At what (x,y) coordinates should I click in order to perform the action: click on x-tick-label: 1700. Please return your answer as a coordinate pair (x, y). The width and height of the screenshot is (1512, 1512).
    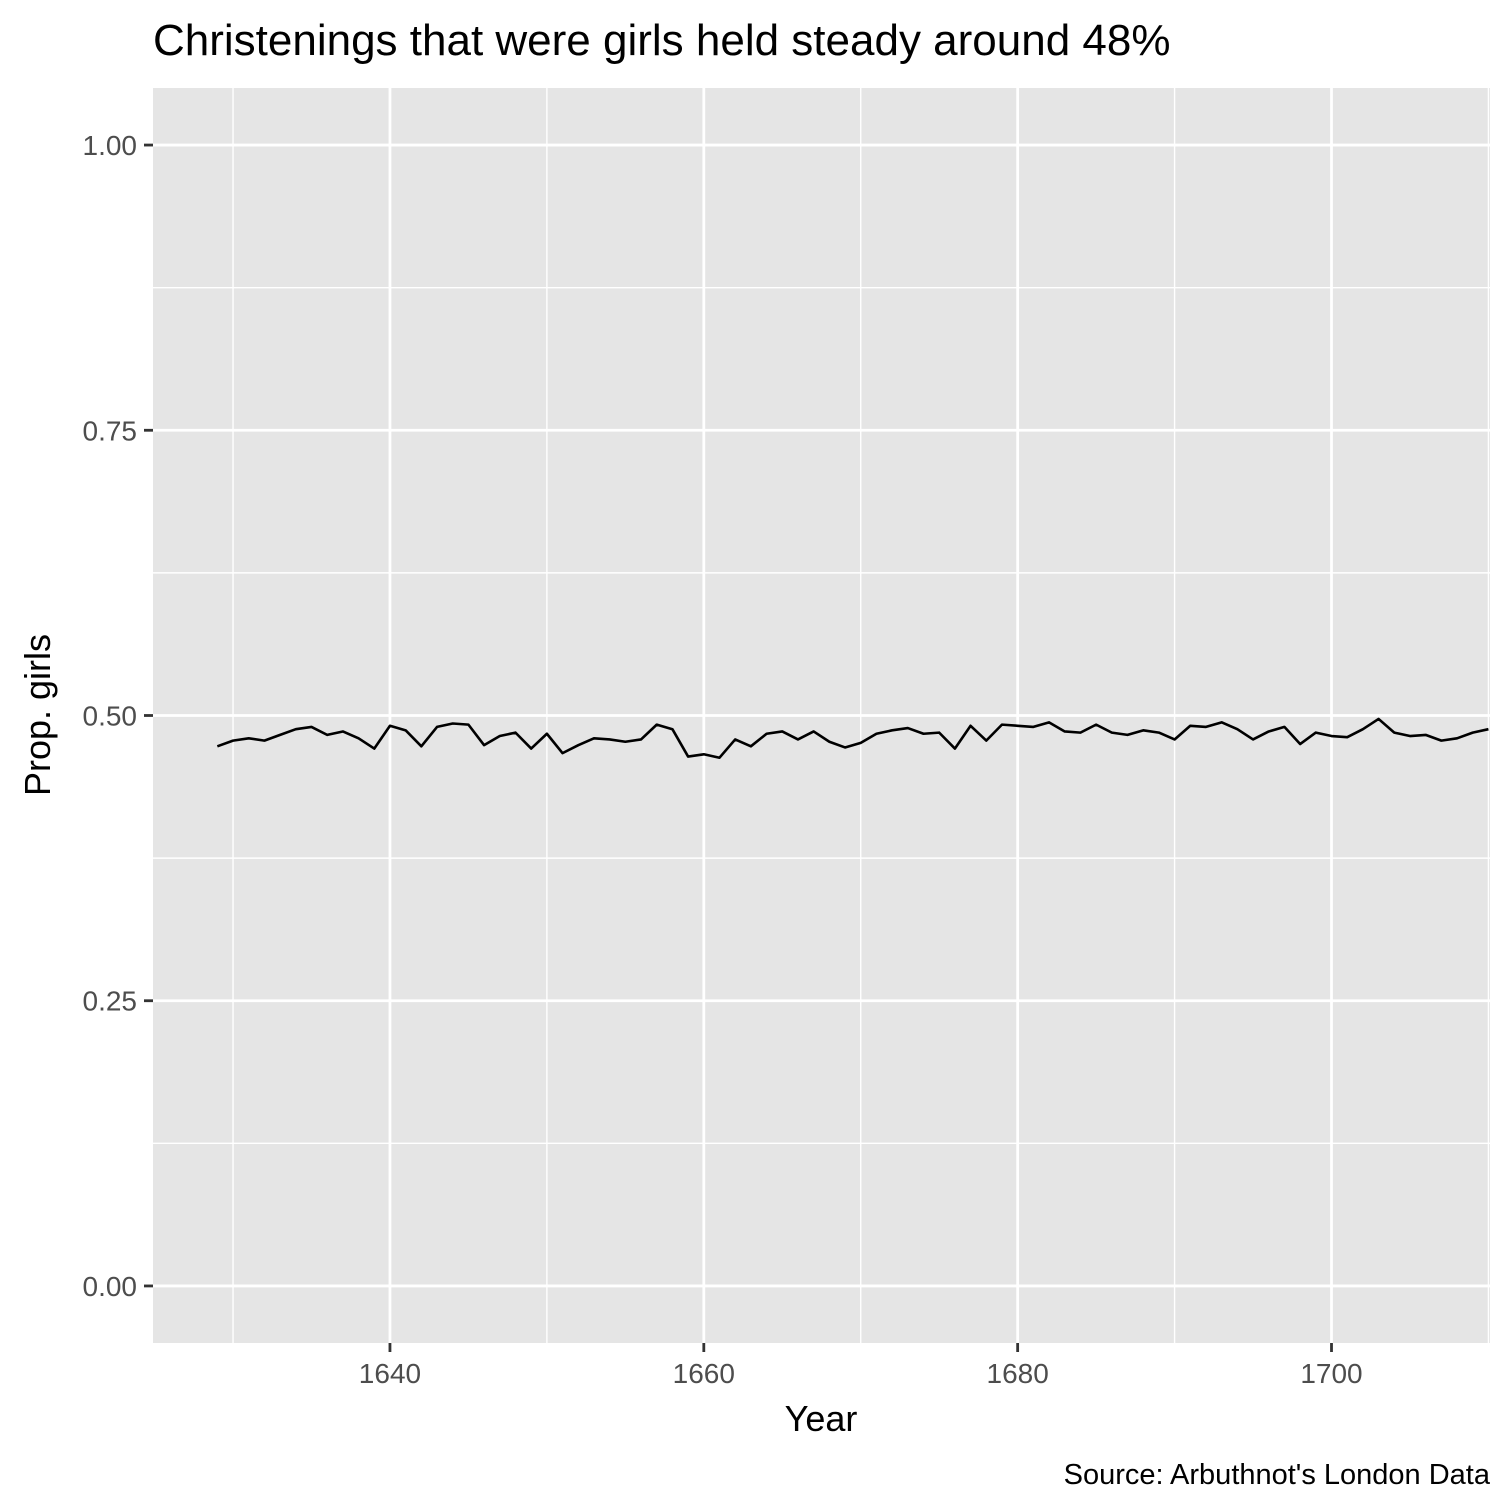
    Looking at the image, I should click on (1331, 1373).